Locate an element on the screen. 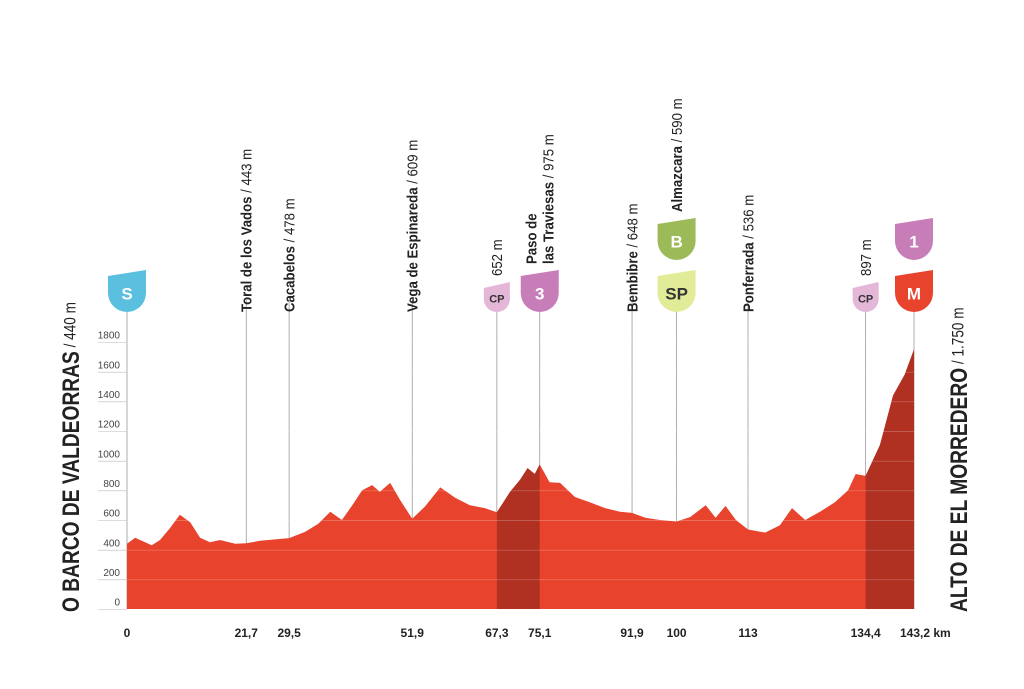 The image size is (1024, 689). x-tick-label: 75,1 is located at coordinates (540, 633).